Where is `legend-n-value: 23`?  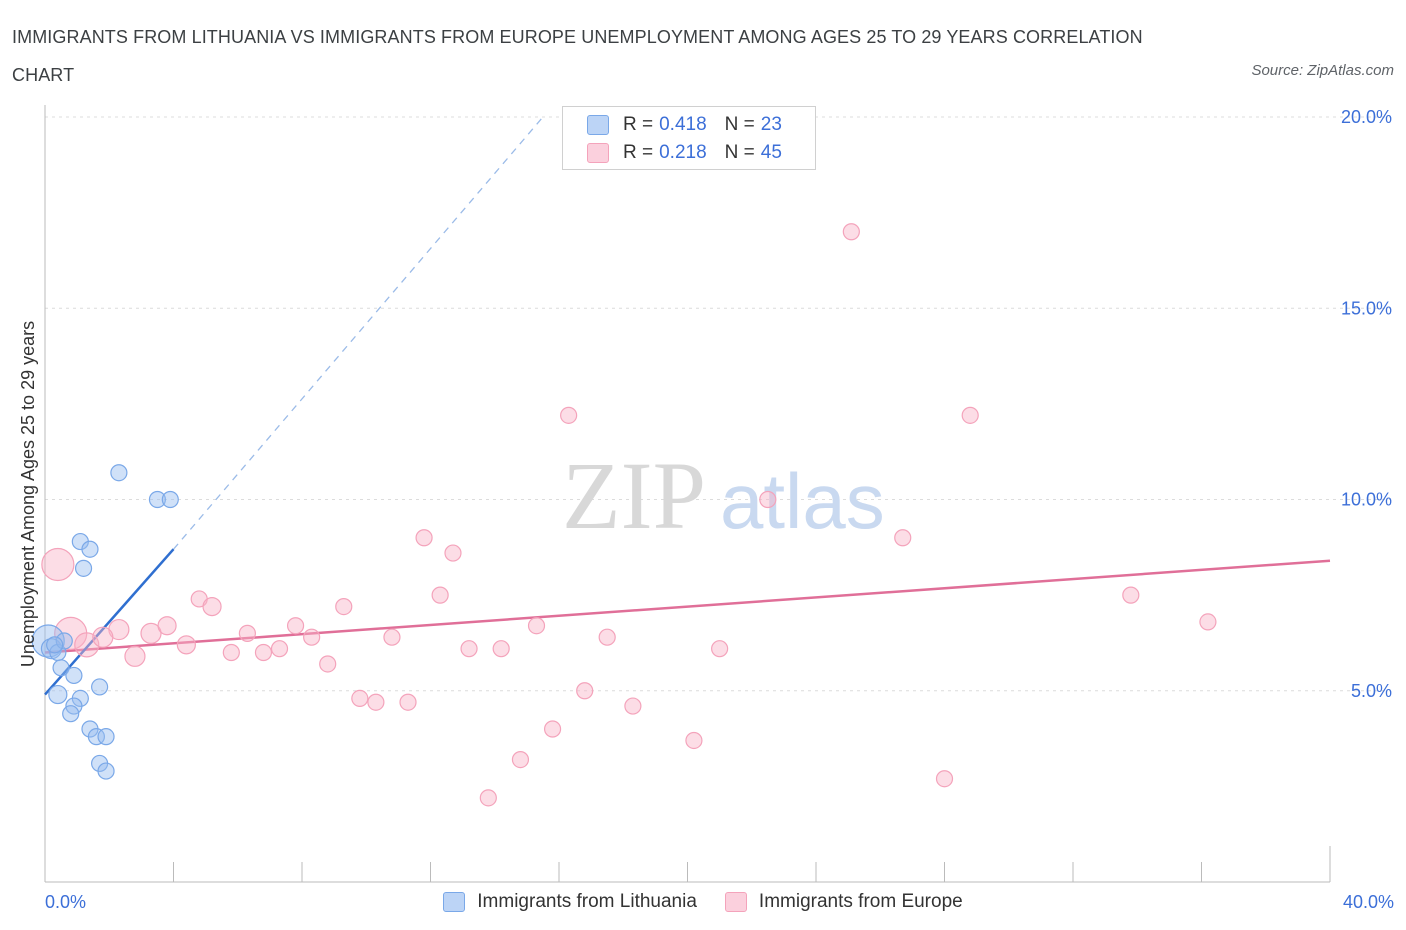 legend-n-value: 23 is located at coordinates (771, 124).